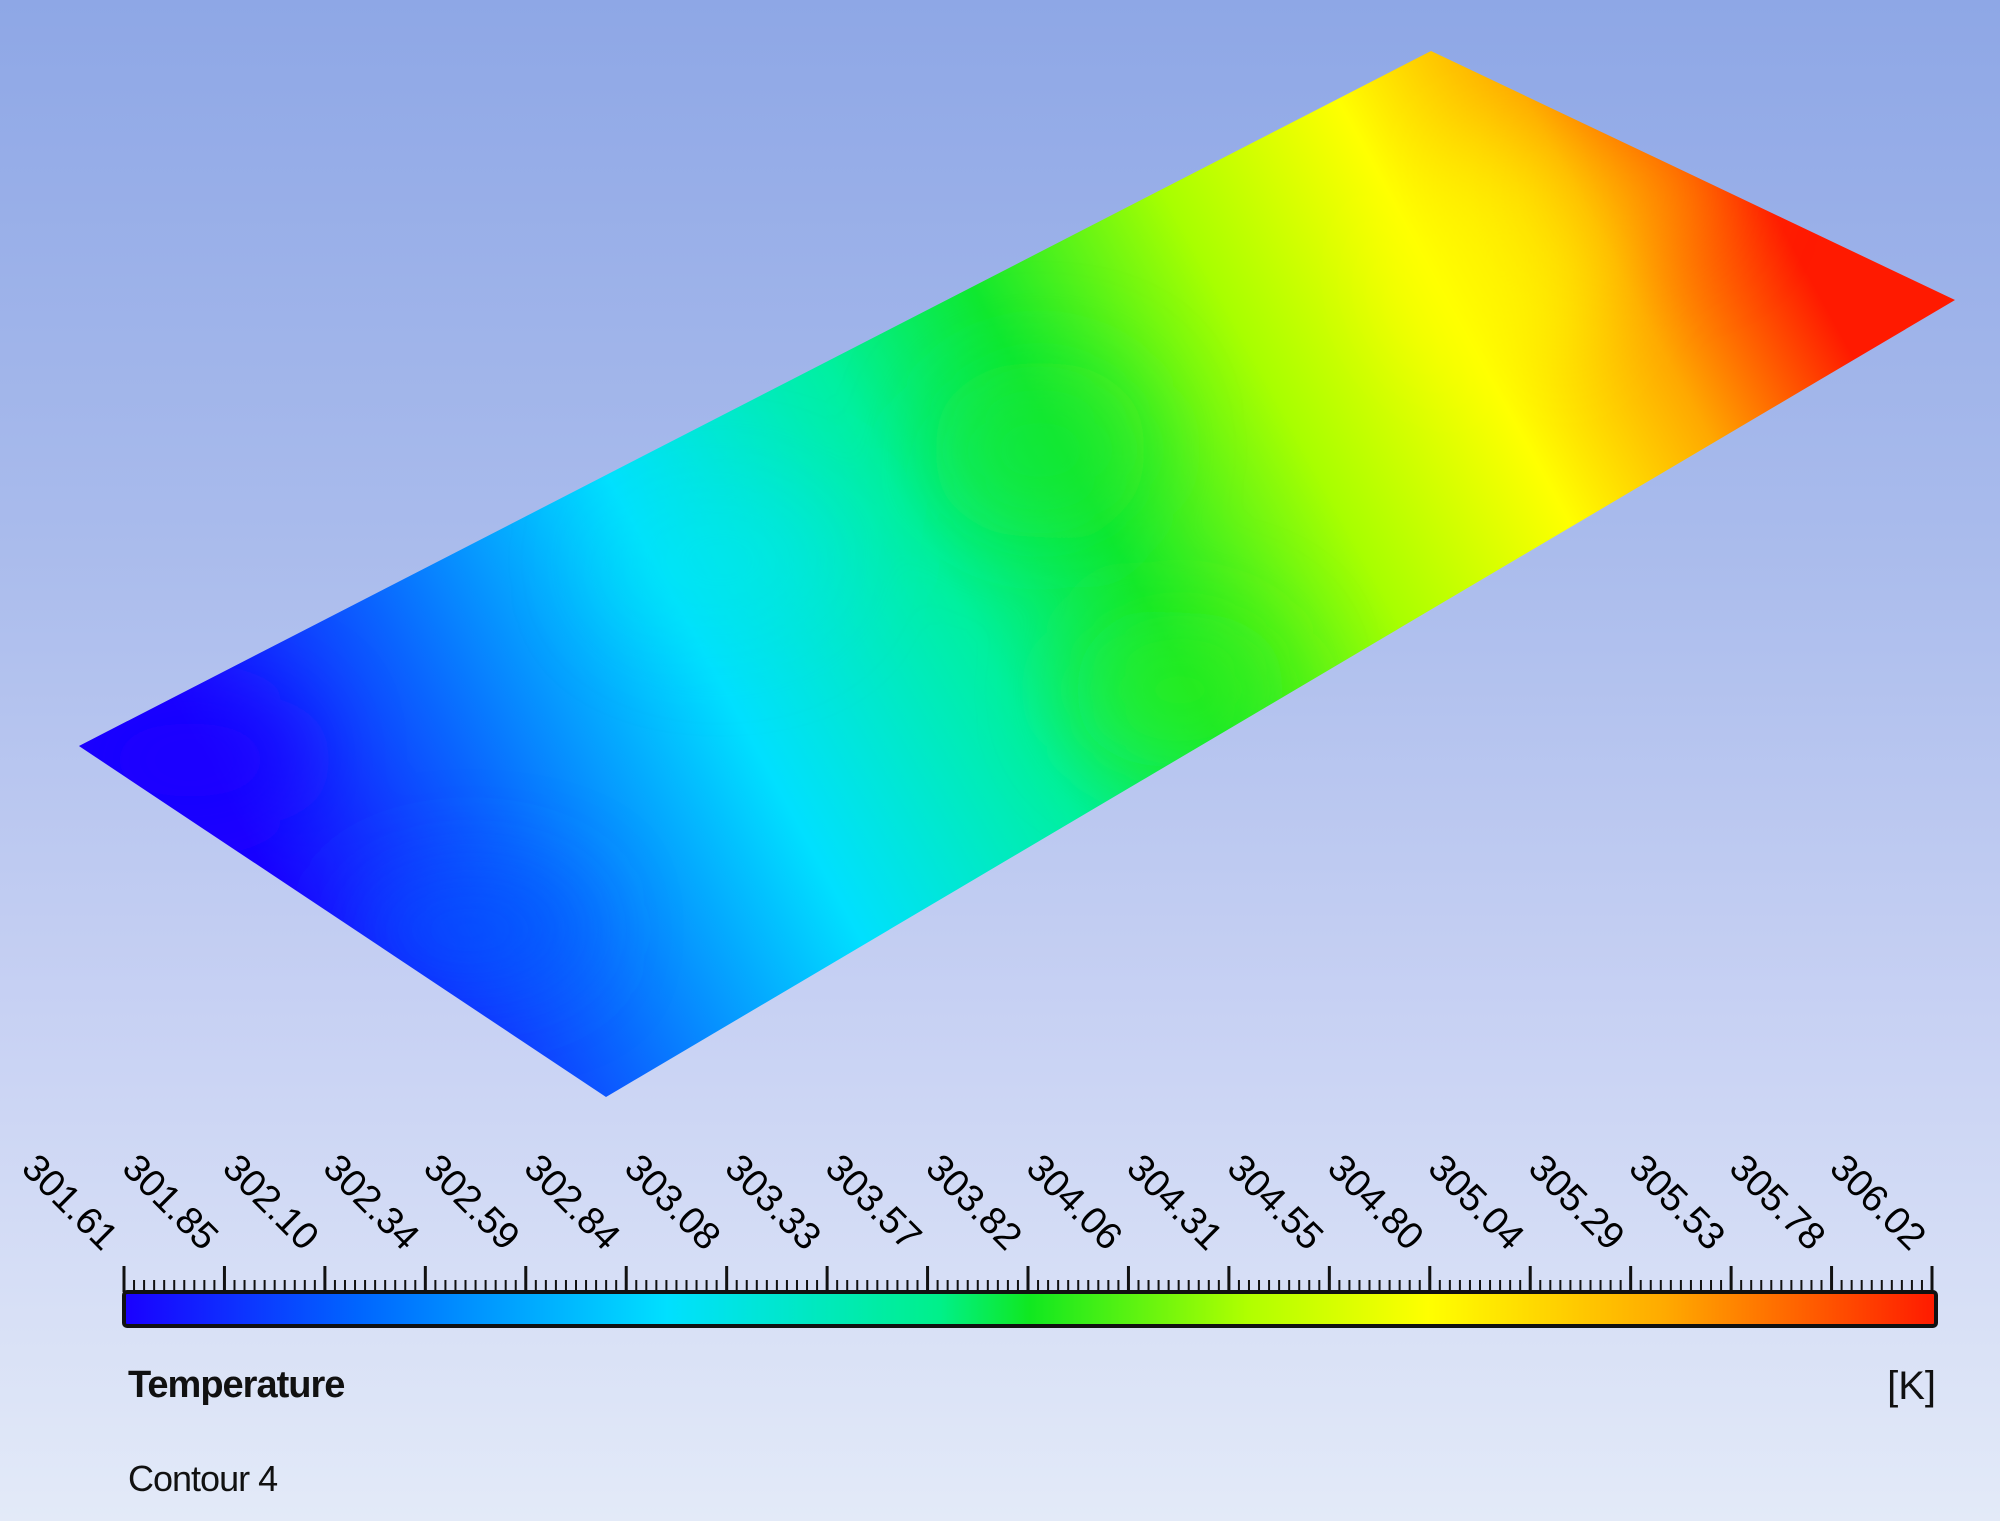  Describe the element at coordinates (672, 1203) in the screenshot. I see `tick-label: 303.08` at that location.